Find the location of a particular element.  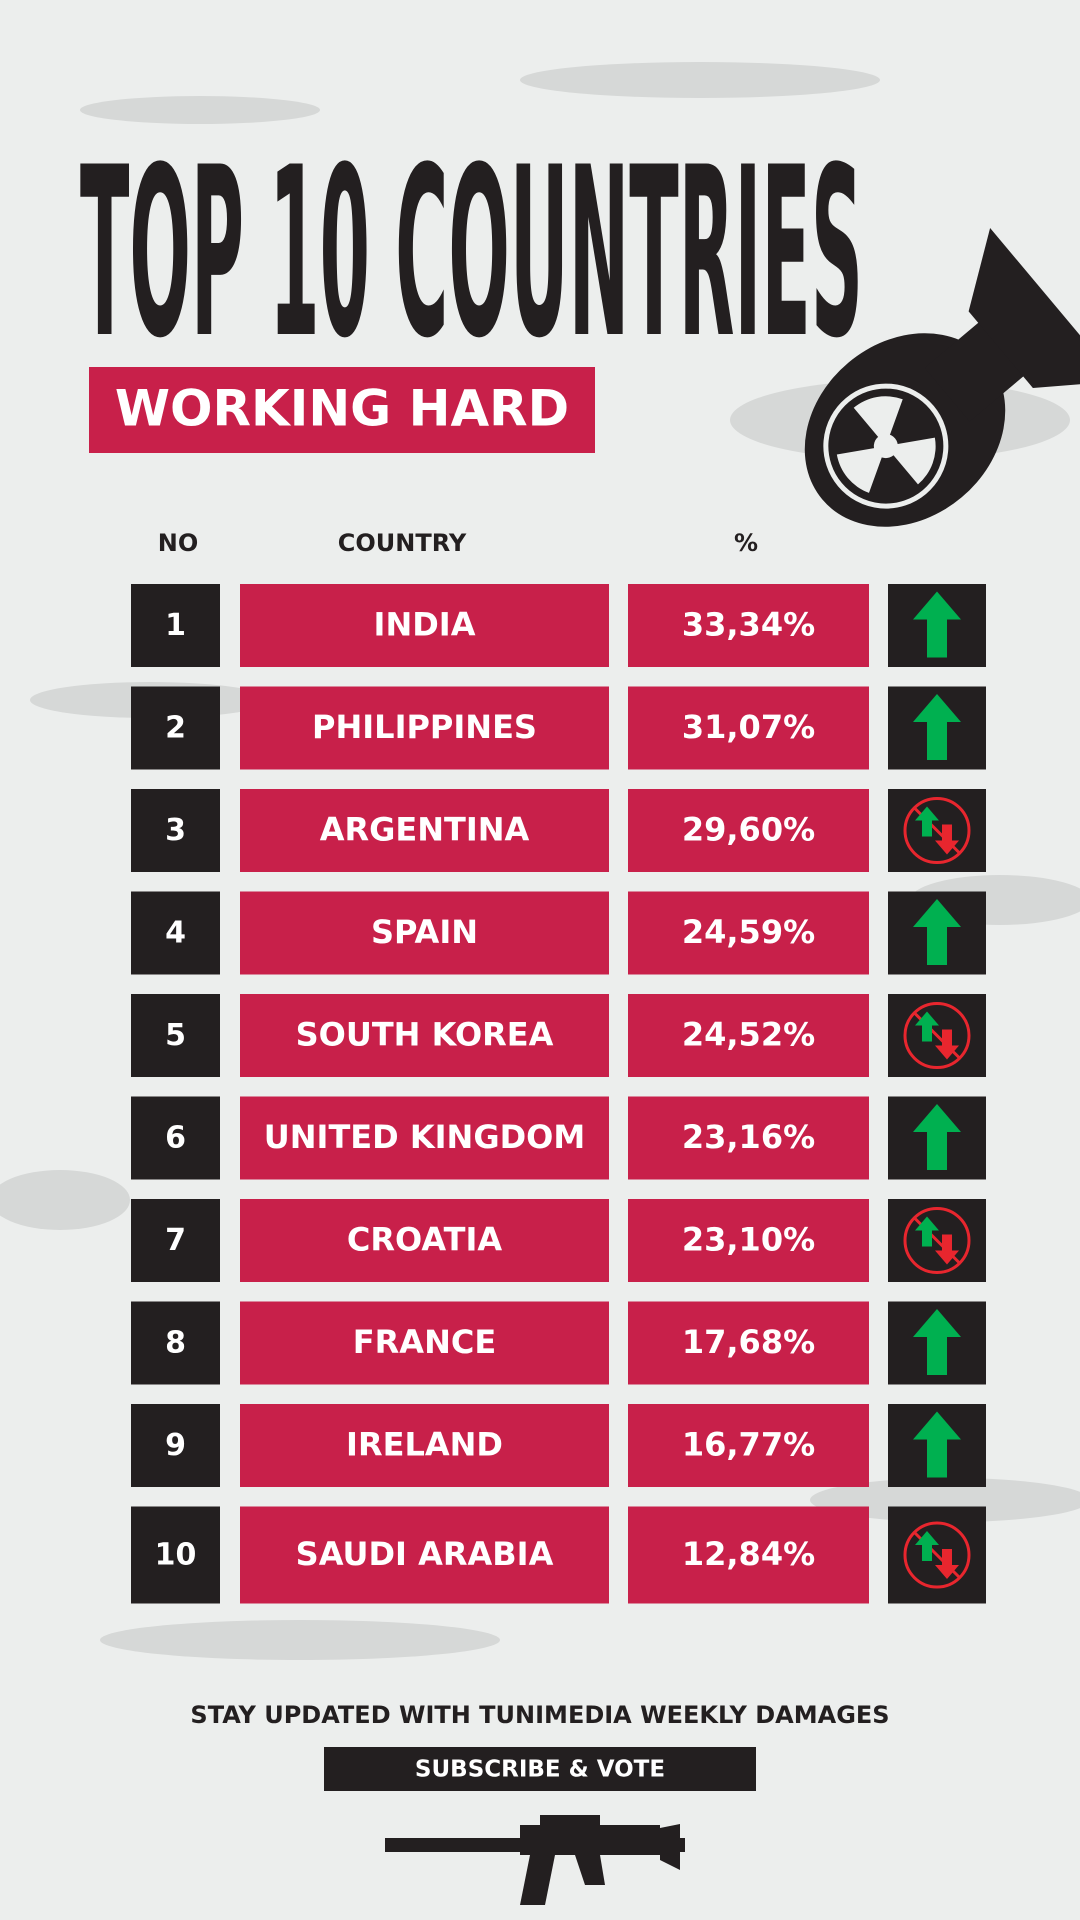

column-header: NO is located at coordinates (178, 543).